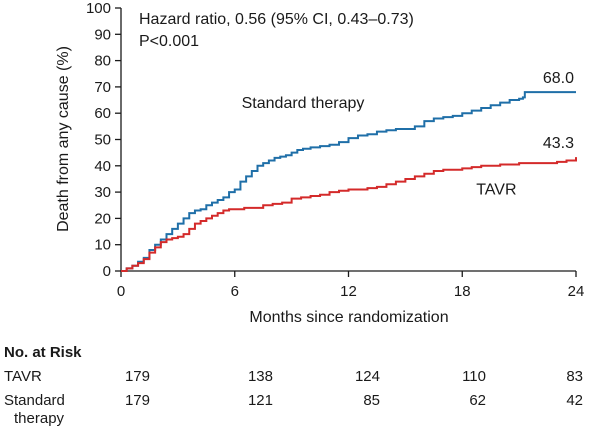 This screenshot has height=431, width=590. Describe the element at coordinates (371, 400) in the screenshot. I see `risk-value: 85` at that location.